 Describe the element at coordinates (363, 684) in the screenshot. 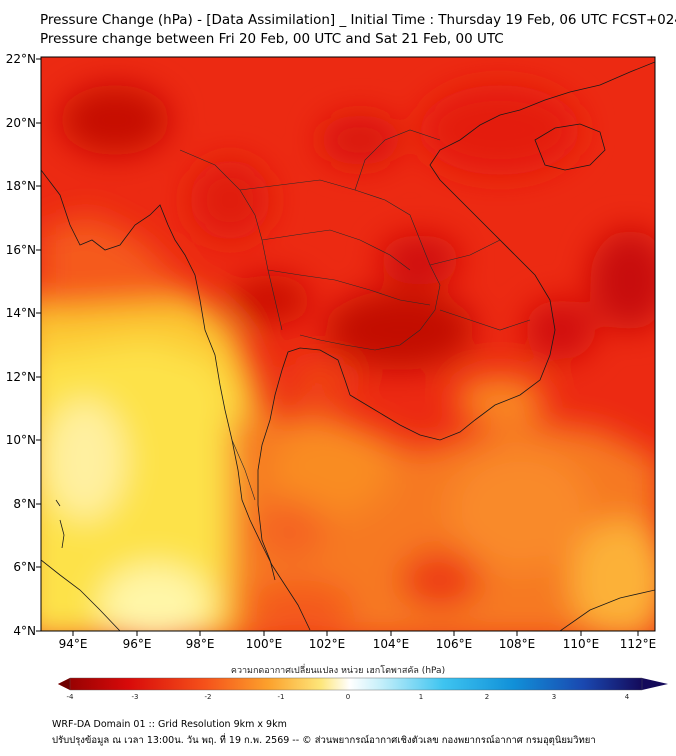

I see `colorbar` at that location.